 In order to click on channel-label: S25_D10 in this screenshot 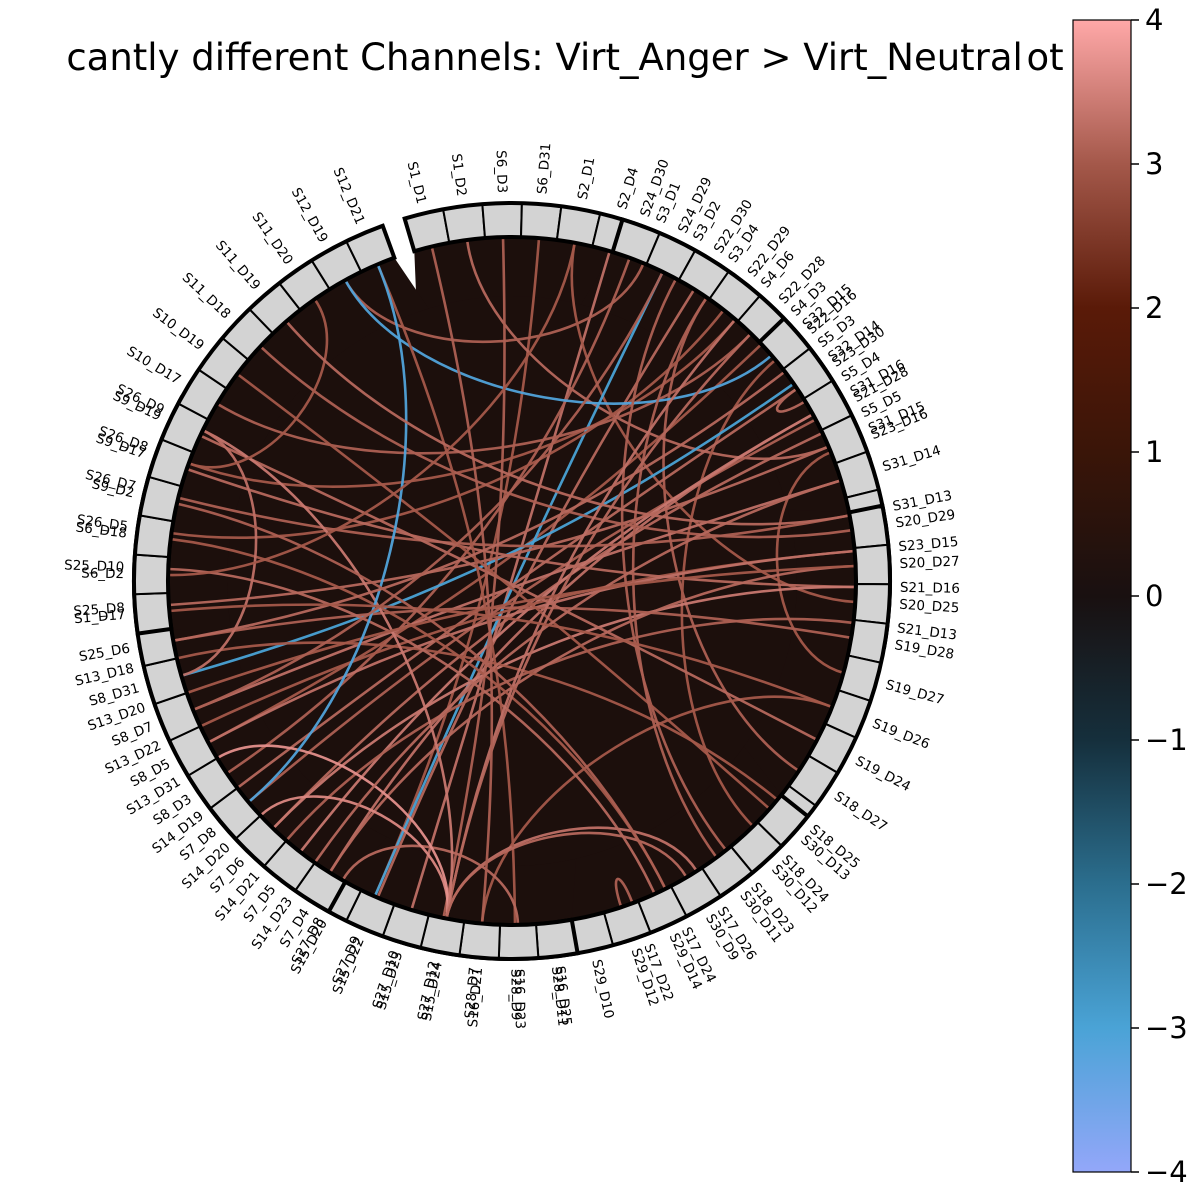, I will do `click(94, 566)`.